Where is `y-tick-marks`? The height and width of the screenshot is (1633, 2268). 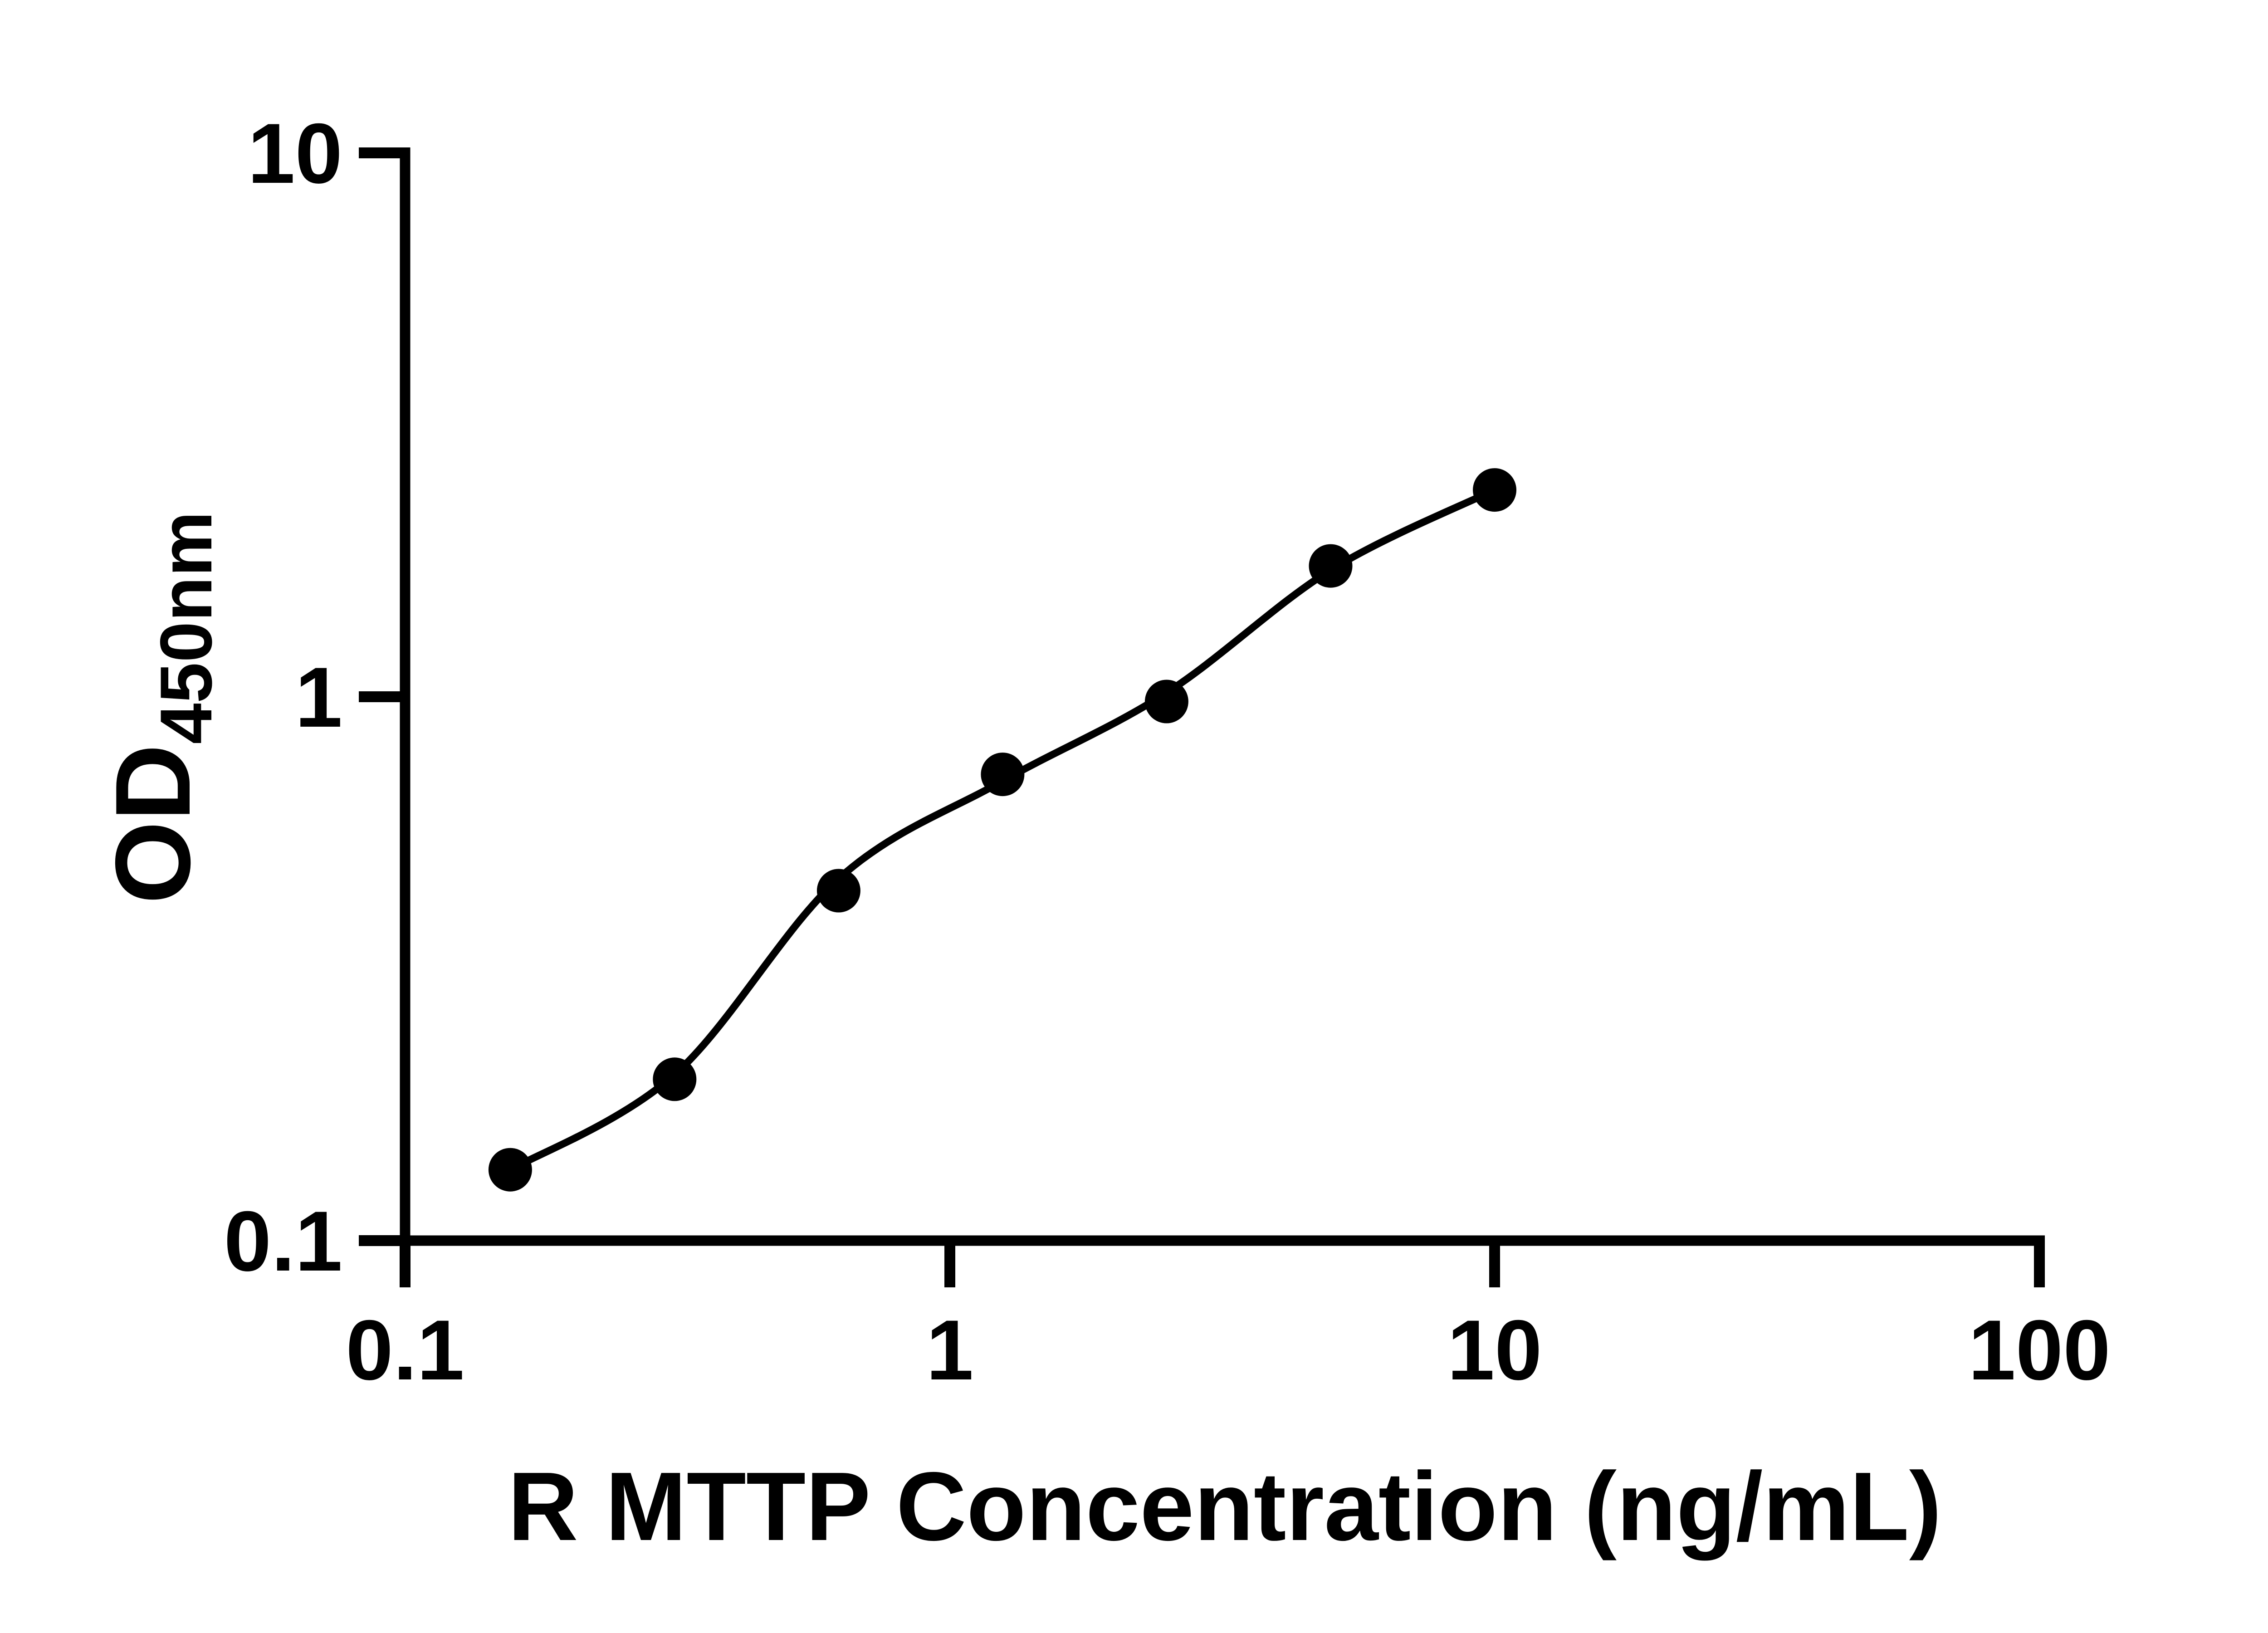
y-tick-marks is located at coordinates (382, 696).